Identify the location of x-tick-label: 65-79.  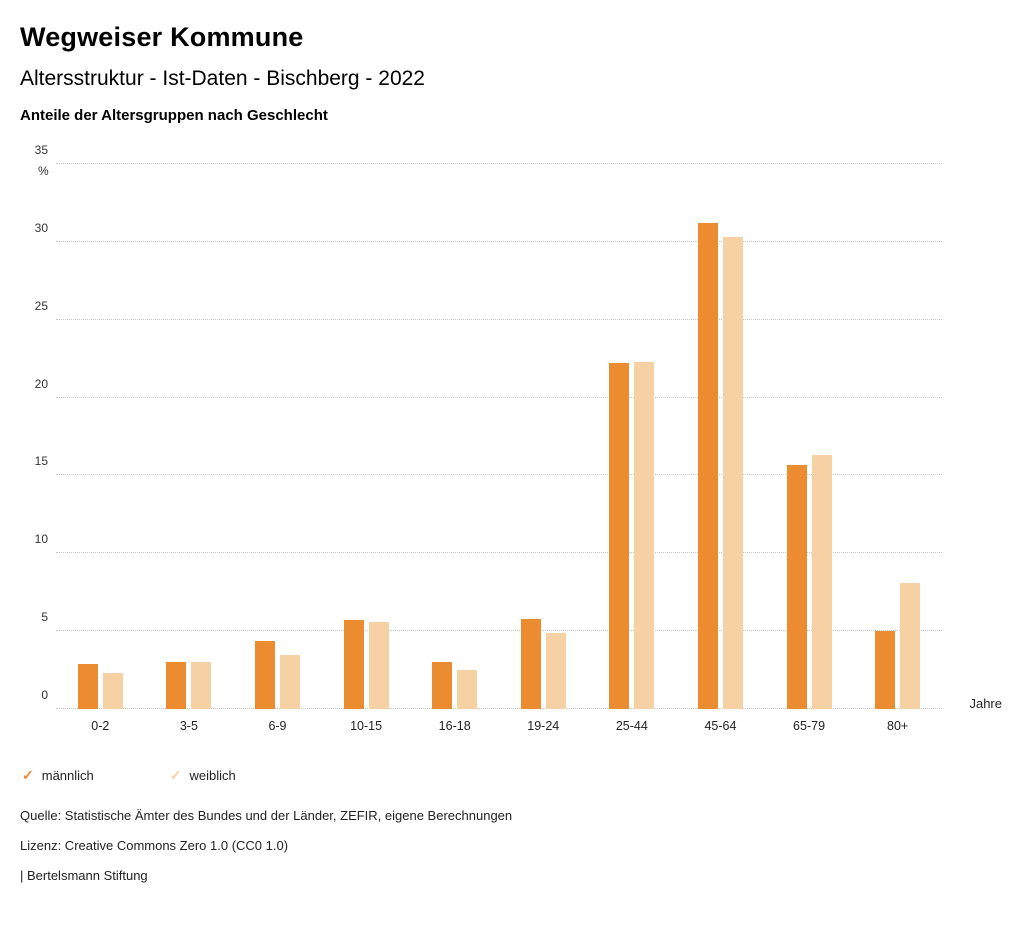
(809, 726).